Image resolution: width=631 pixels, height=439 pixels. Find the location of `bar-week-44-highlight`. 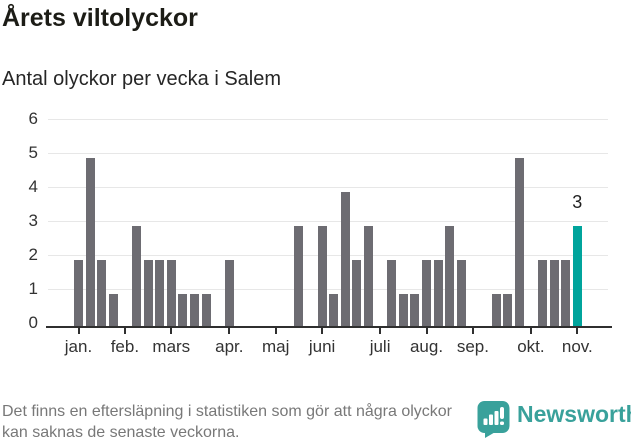

bar-week-44-highlight is located at coordinates (577, 276).